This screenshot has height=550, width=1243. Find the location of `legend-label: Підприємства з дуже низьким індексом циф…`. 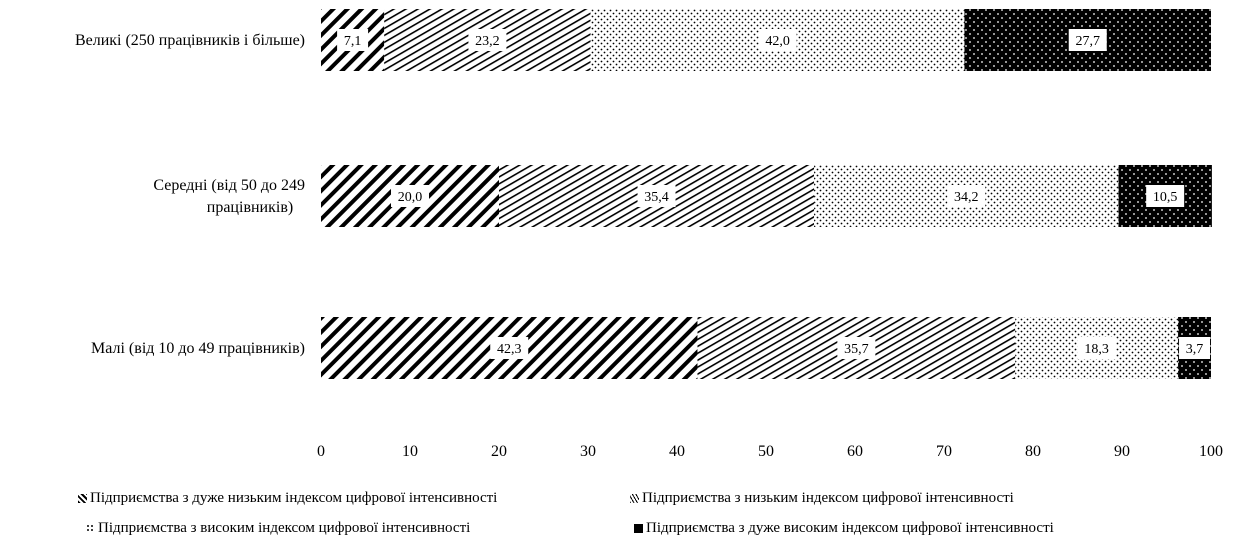

legend-label: Підприємства з дуже низьким індексом циф… is located at coordinates (294, 498).